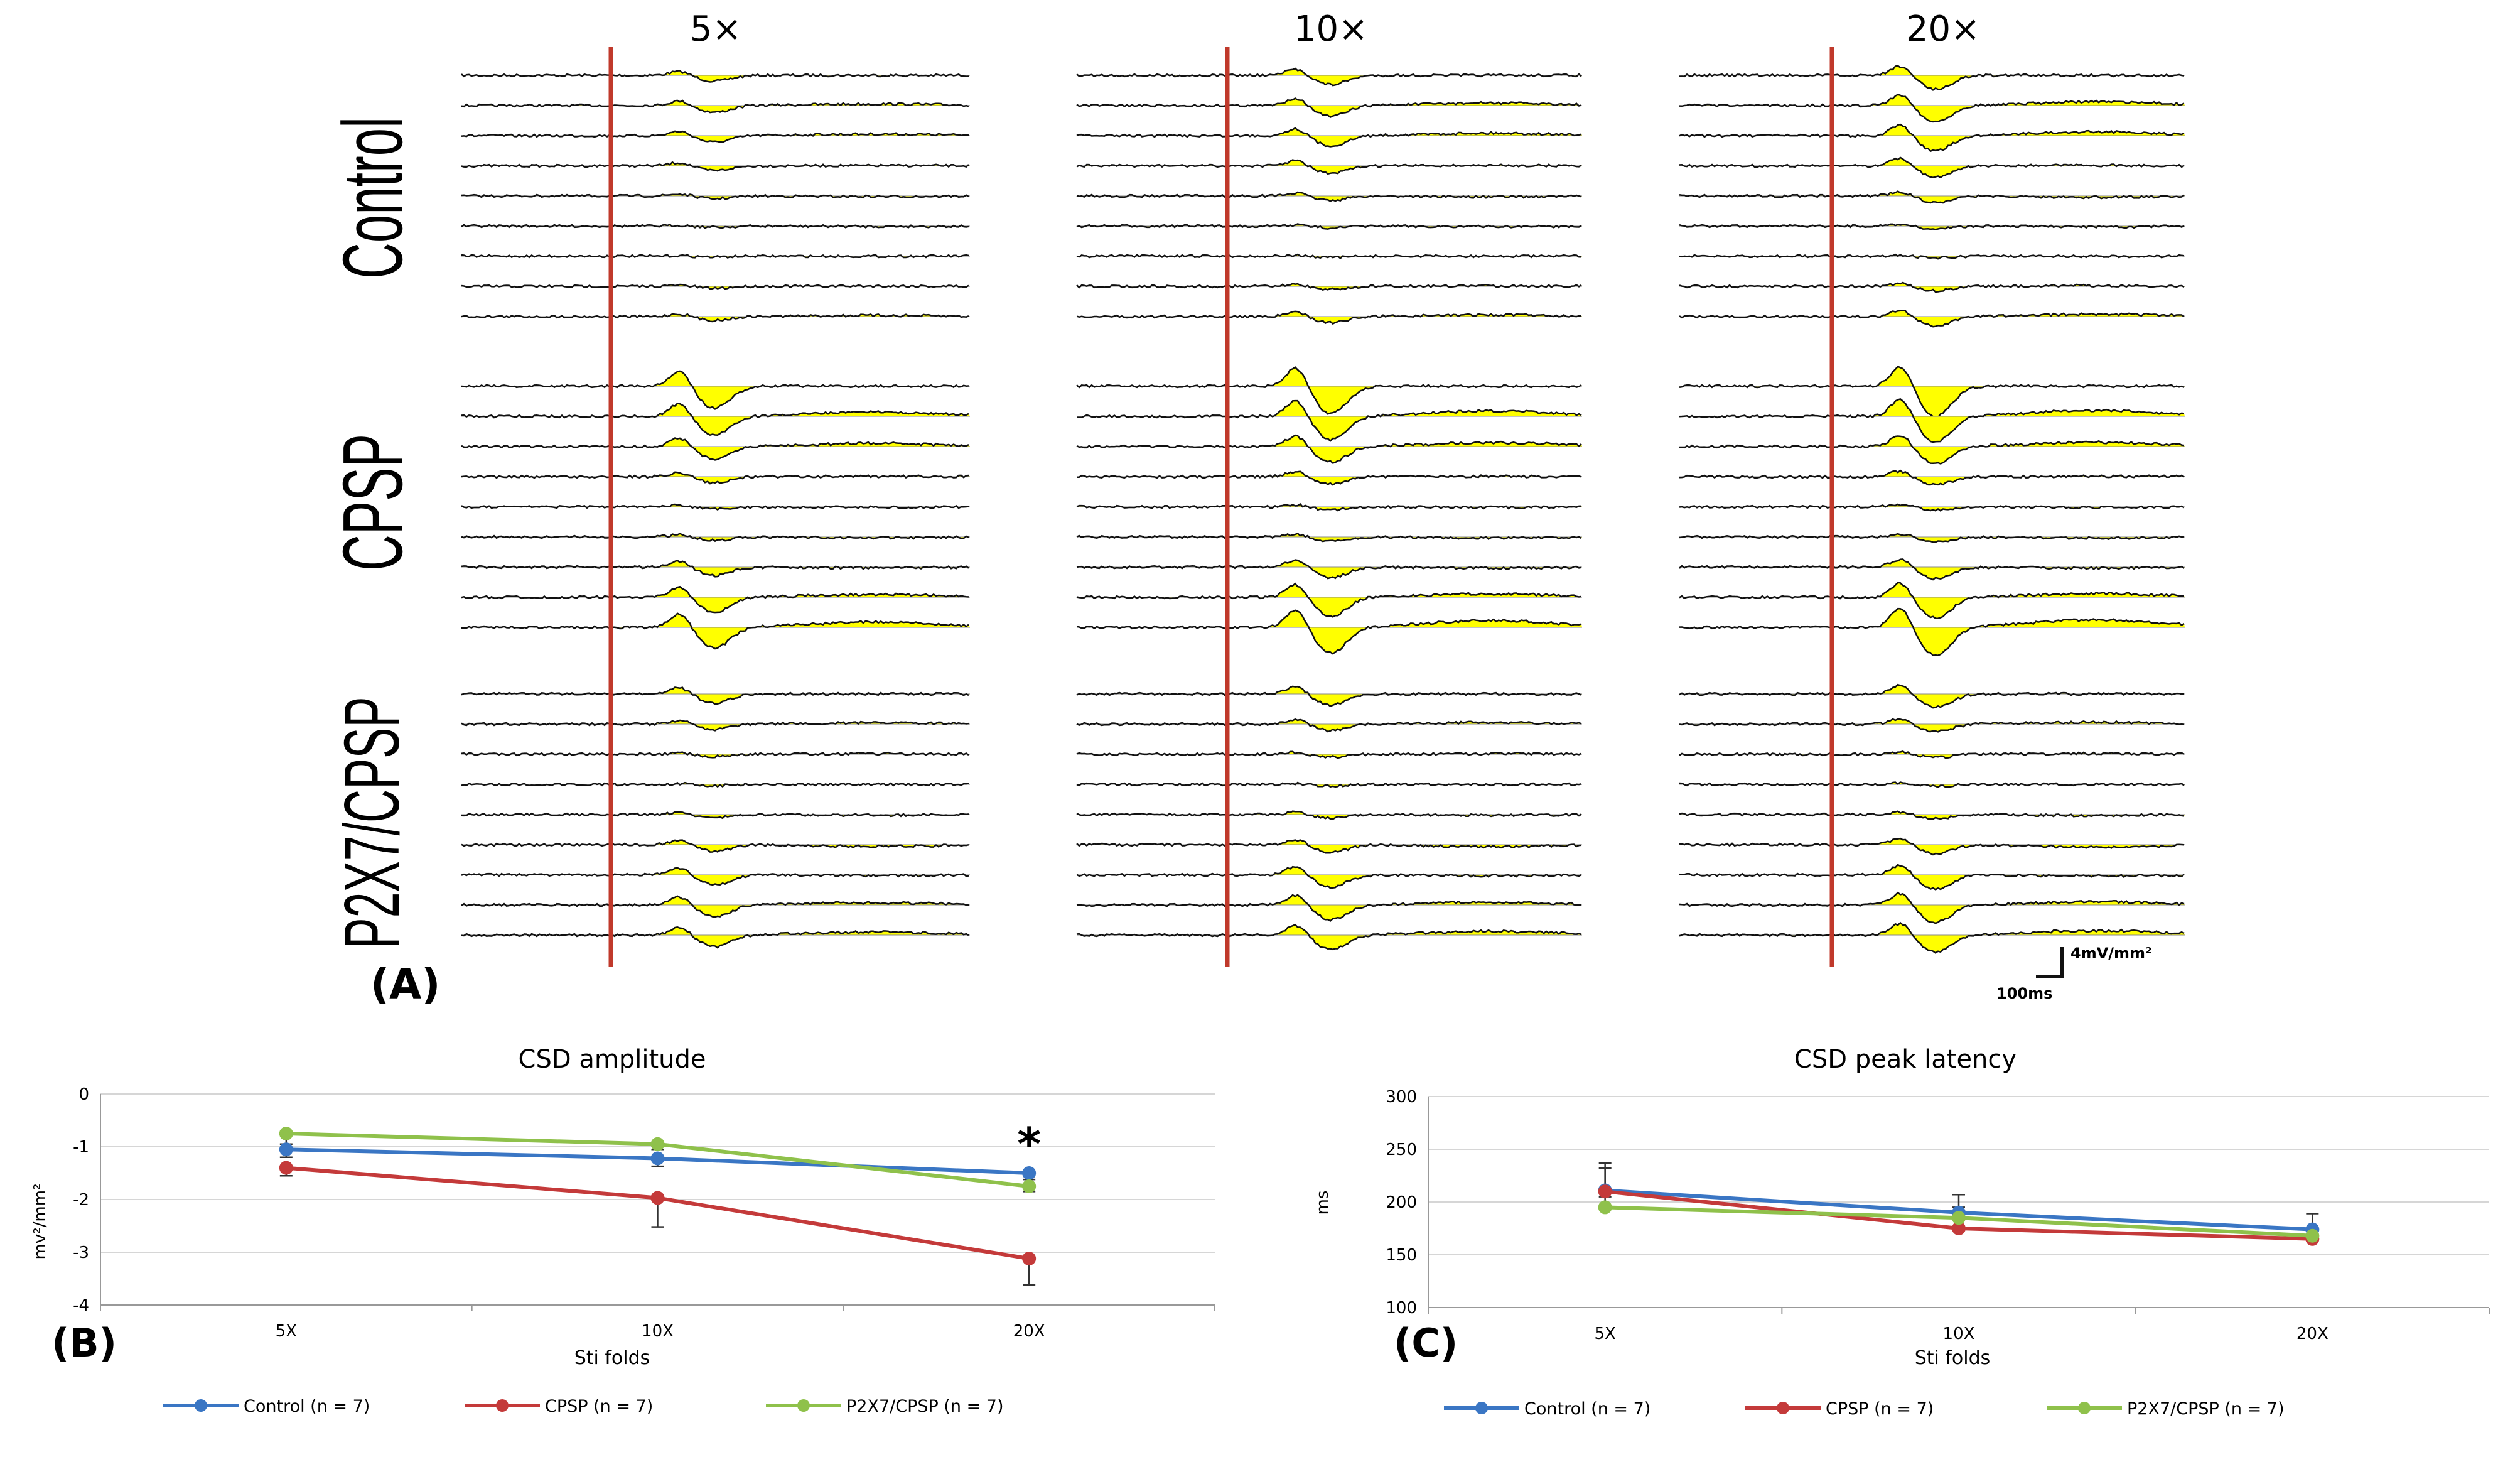 The width and height of the screenshot is (2520, 1457). What do you see at coordinates (1401, 1202) in the screenshot?
I see `y-tick-label: 200` at bounding box center [1401, 1202].